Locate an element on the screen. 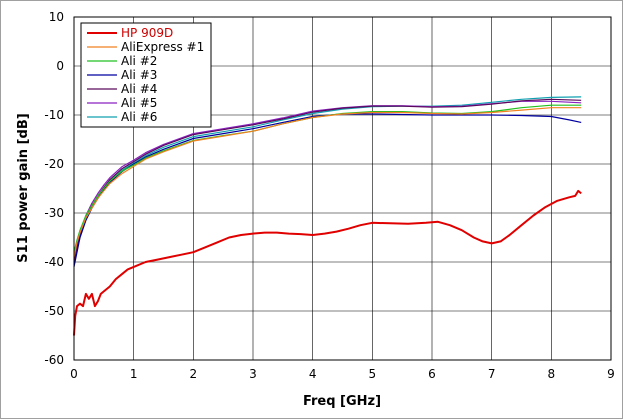 The image size is (623, 420). legend-label: Ali #3 is located at coordinates (139, 75).